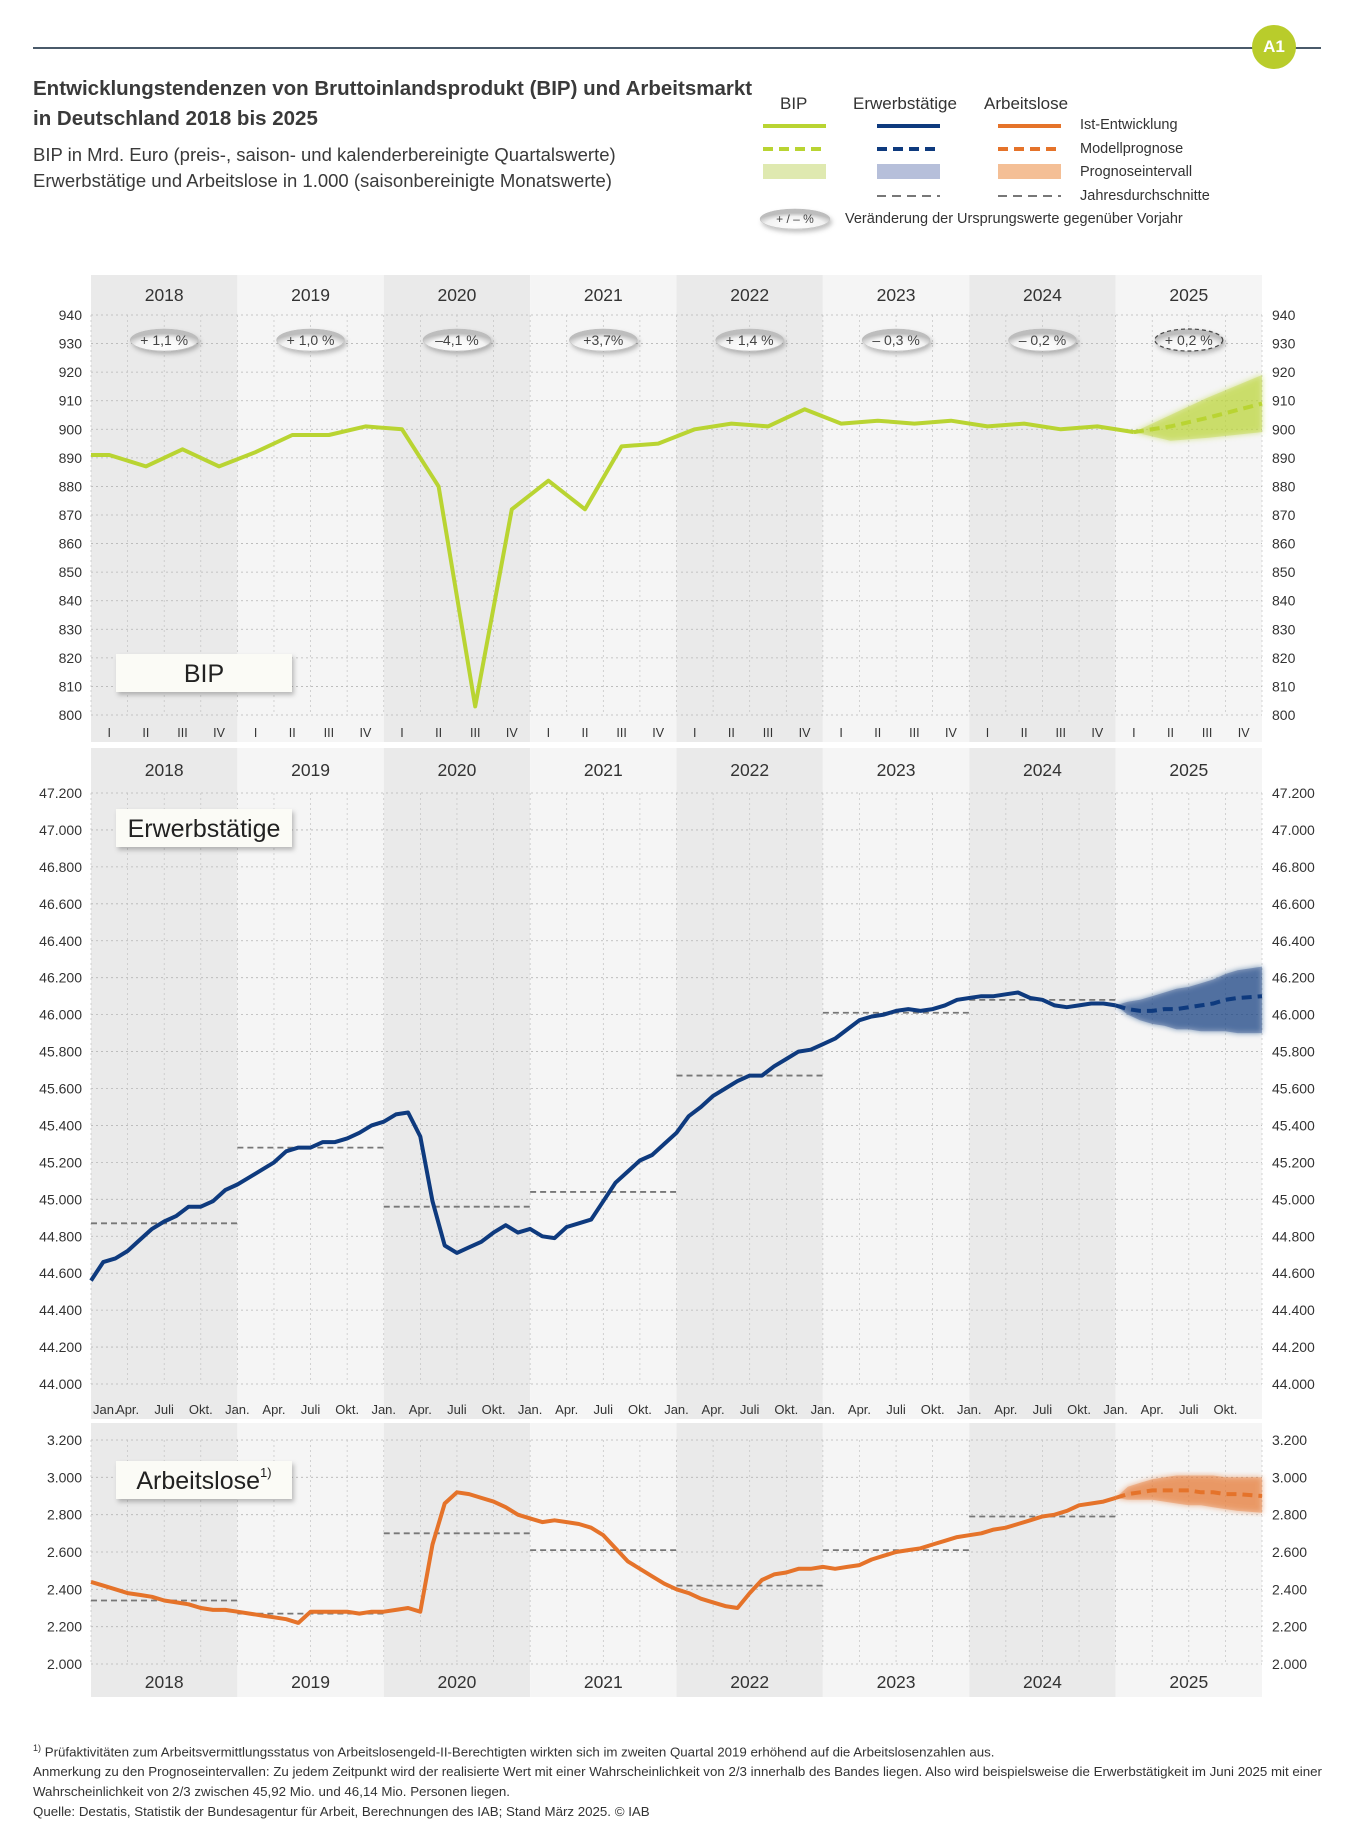 Image resolution: width=1353 pixels, height=1847 pixels. What do you see at coordinates (60, 941) in the screenshot?
I see `erw-ytick-left: 46.400` at bounding box center [60, 941].